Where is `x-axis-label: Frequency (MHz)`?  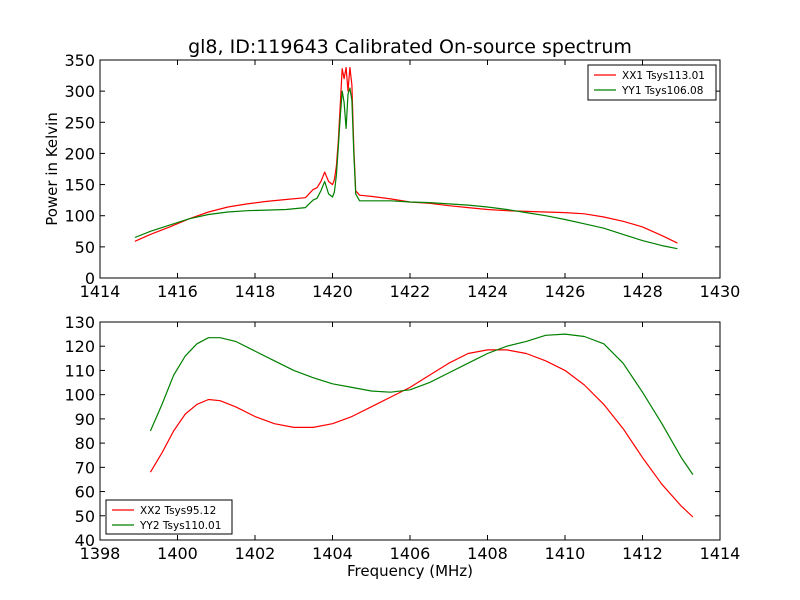 x-axis-label: Frequency (MHz) is located at coordinates (410, 571).